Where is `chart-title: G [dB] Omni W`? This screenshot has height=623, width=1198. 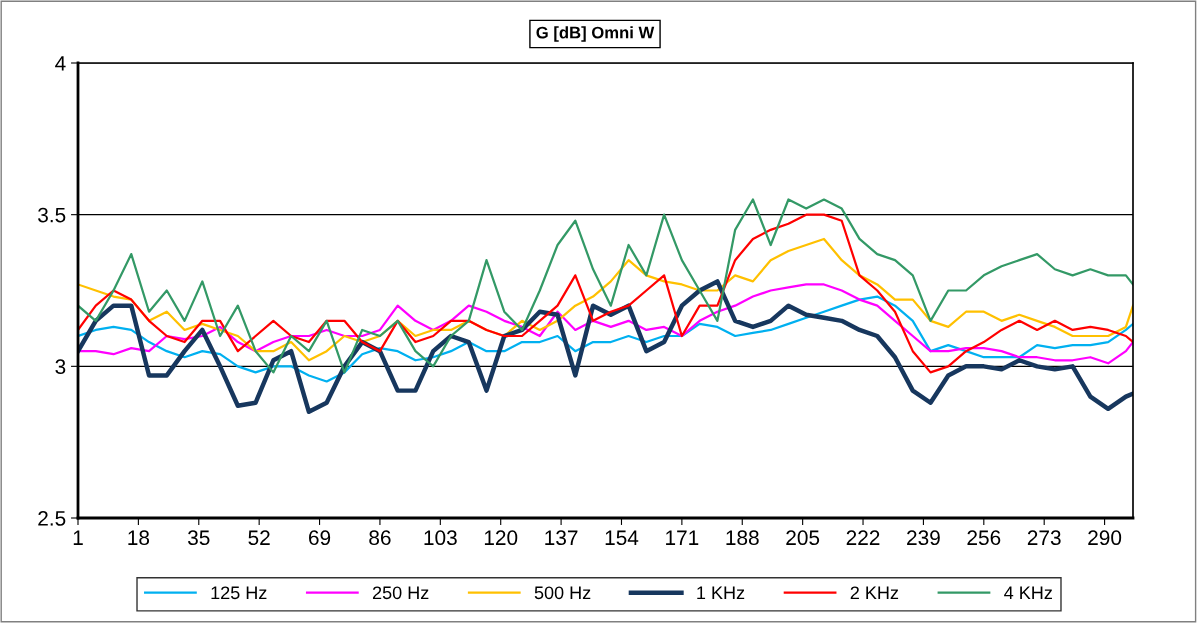 chart-title: G [dB] Omni W is located at coordinates (595, 34).